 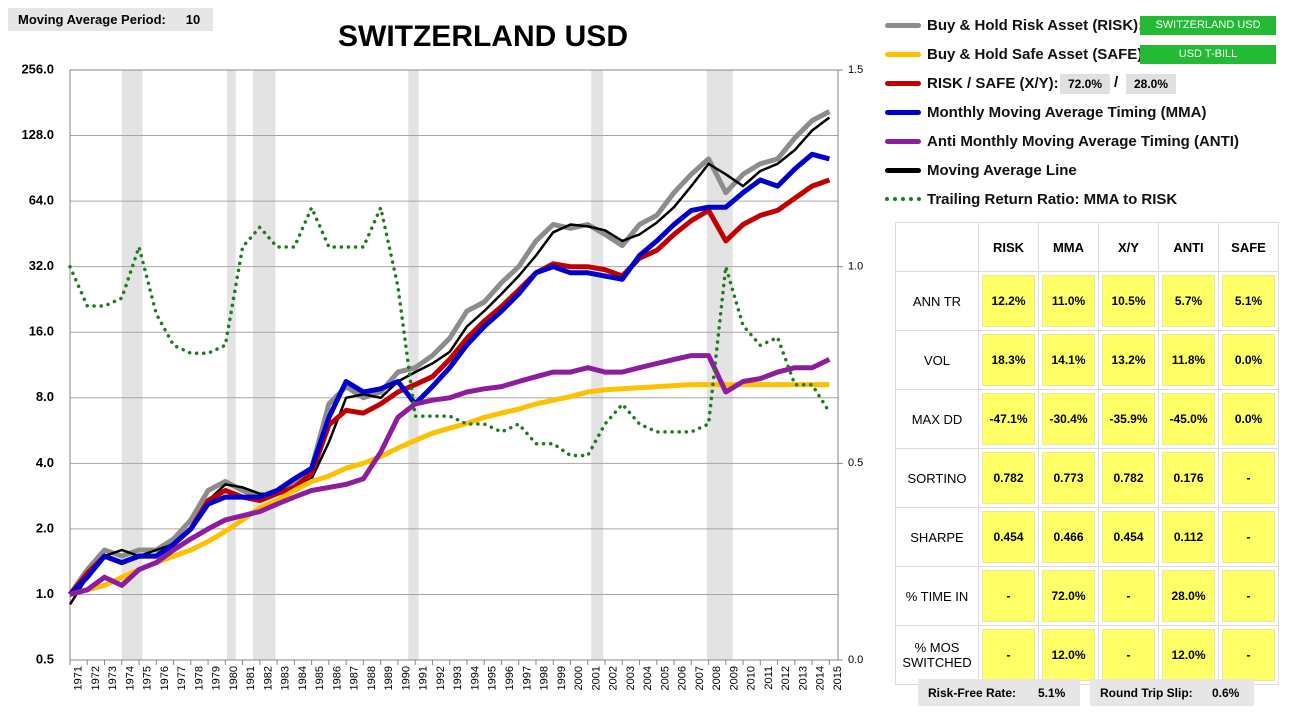 What do you see at coordinates (1067, 112) in the screenshot?
I see `legend-label: Monthly Moving Average Timing (MMA)` at bounding box center [1067, 112].